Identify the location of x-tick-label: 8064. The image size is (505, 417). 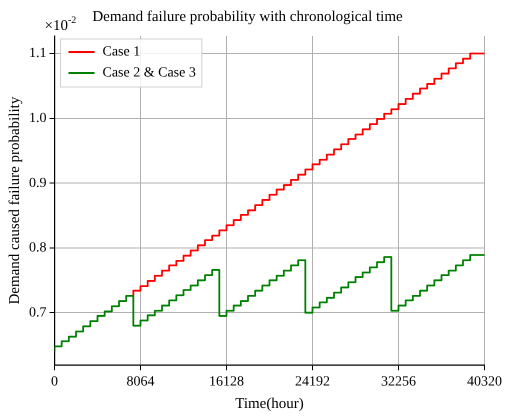
(140, 382).